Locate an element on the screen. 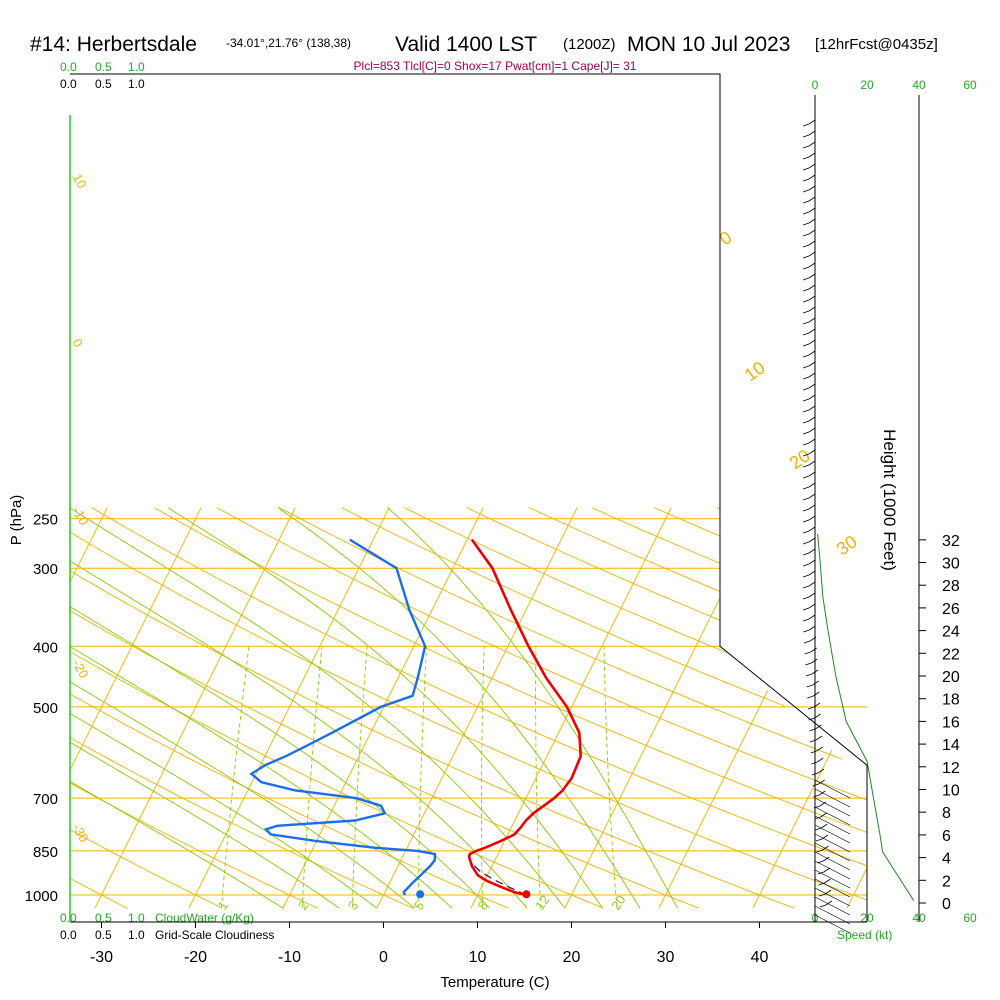  height-tick-label: 16 is located at coordinates (951, 722).